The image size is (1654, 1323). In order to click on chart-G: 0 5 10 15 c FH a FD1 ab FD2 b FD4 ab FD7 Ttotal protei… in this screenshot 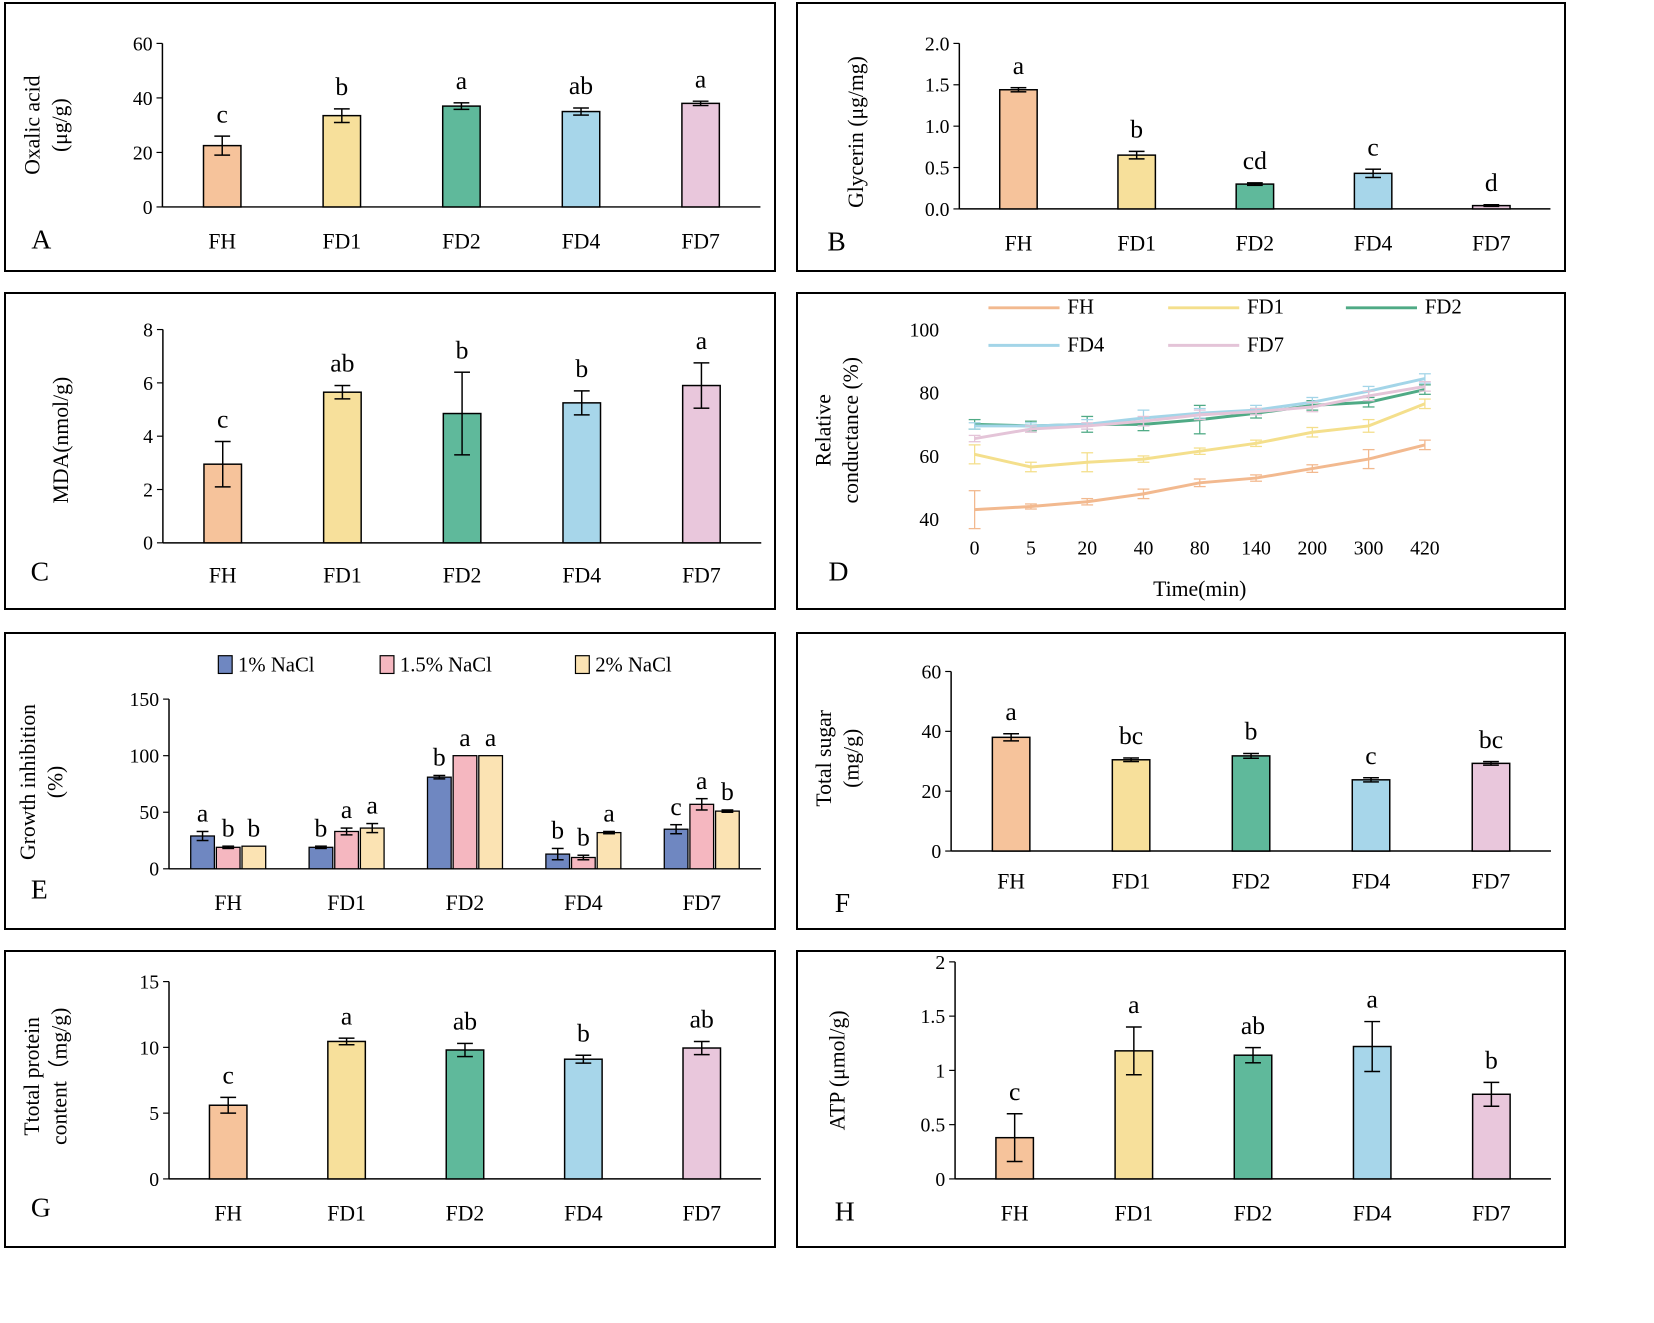, I will do `click(390, 1098)`.